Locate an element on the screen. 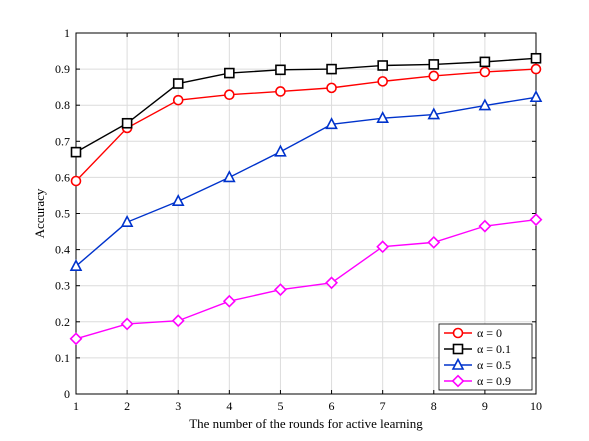 This screenshot has width=589, height=441. legend-item: α = 0.1 is located at coordinates (477, 349).